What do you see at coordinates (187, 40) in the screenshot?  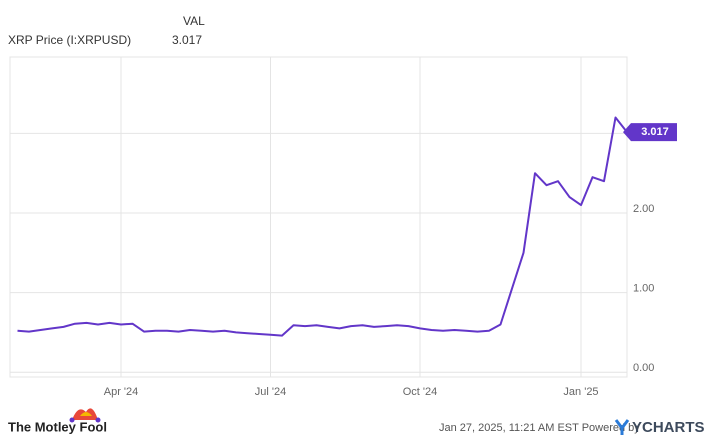 I see `current-value: 3.017` at bounding box center [187, 40].